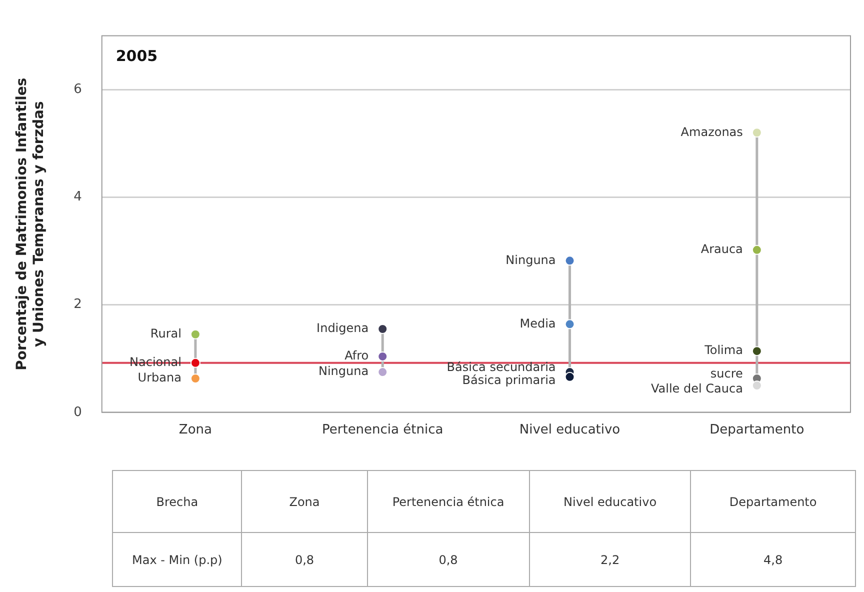  I want to click on annotation: Rural, so click(166, 333).